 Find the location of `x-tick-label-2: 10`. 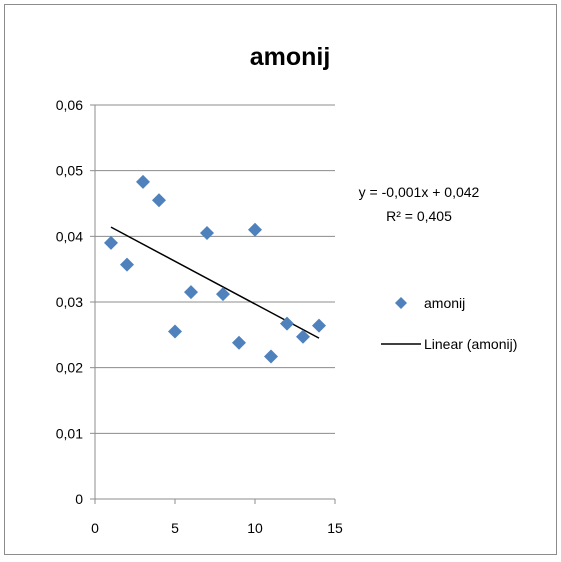

x-tick-label-2: 10 is located at coordinates (255, 528).